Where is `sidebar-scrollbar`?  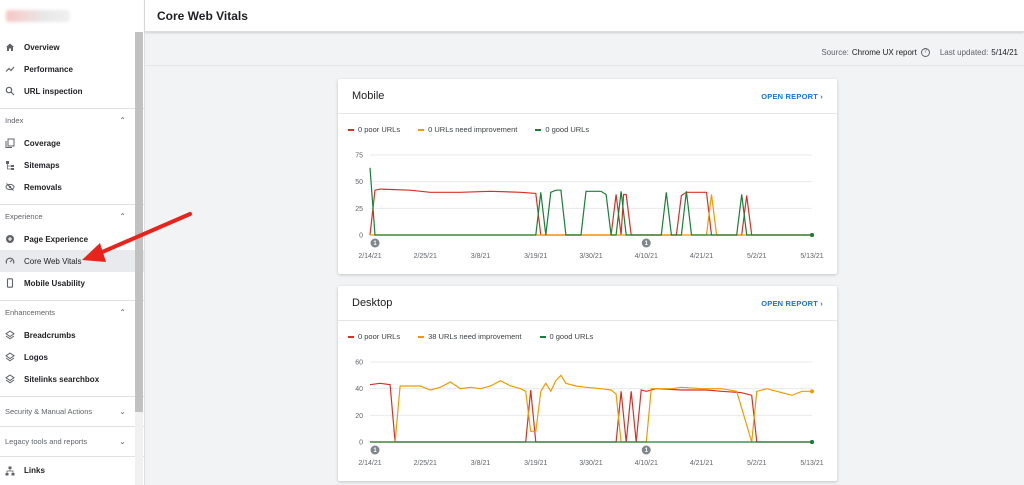 sidebar-scrollbar is located at coordinates (139, 222).